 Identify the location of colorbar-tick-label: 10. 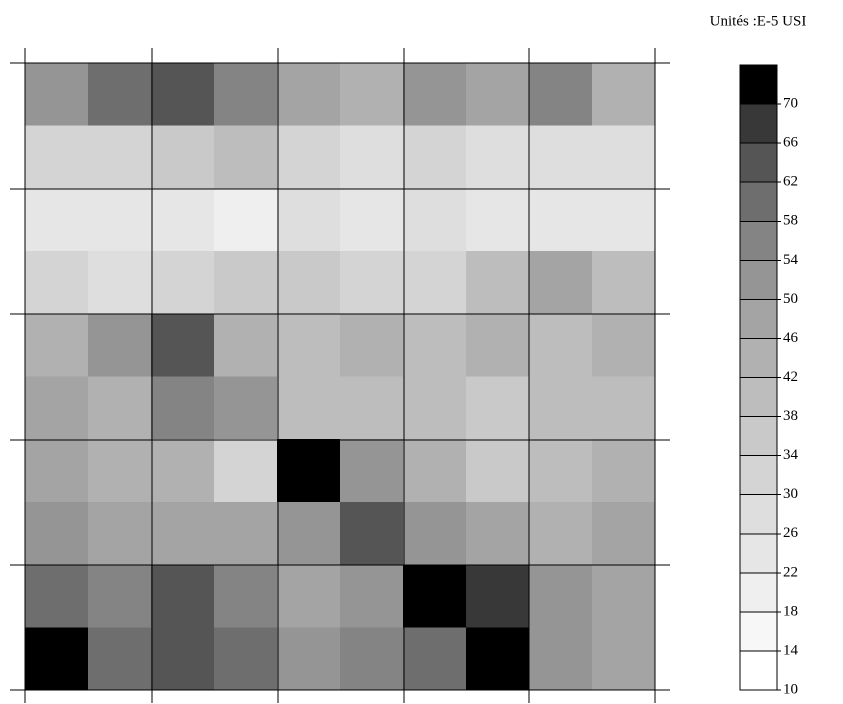
(790, 689).